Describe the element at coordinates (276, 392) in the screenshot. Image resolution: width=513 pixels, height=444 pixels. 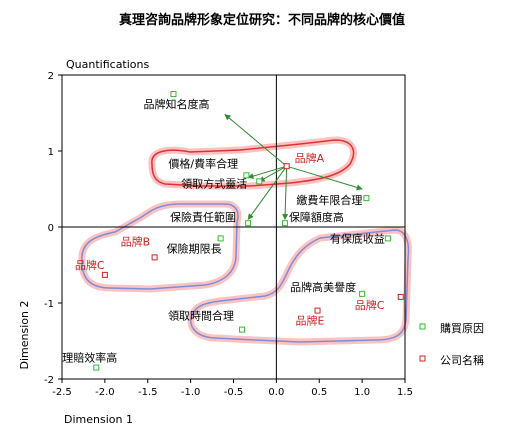
I see `x-tick-label: 0.0` at that location.